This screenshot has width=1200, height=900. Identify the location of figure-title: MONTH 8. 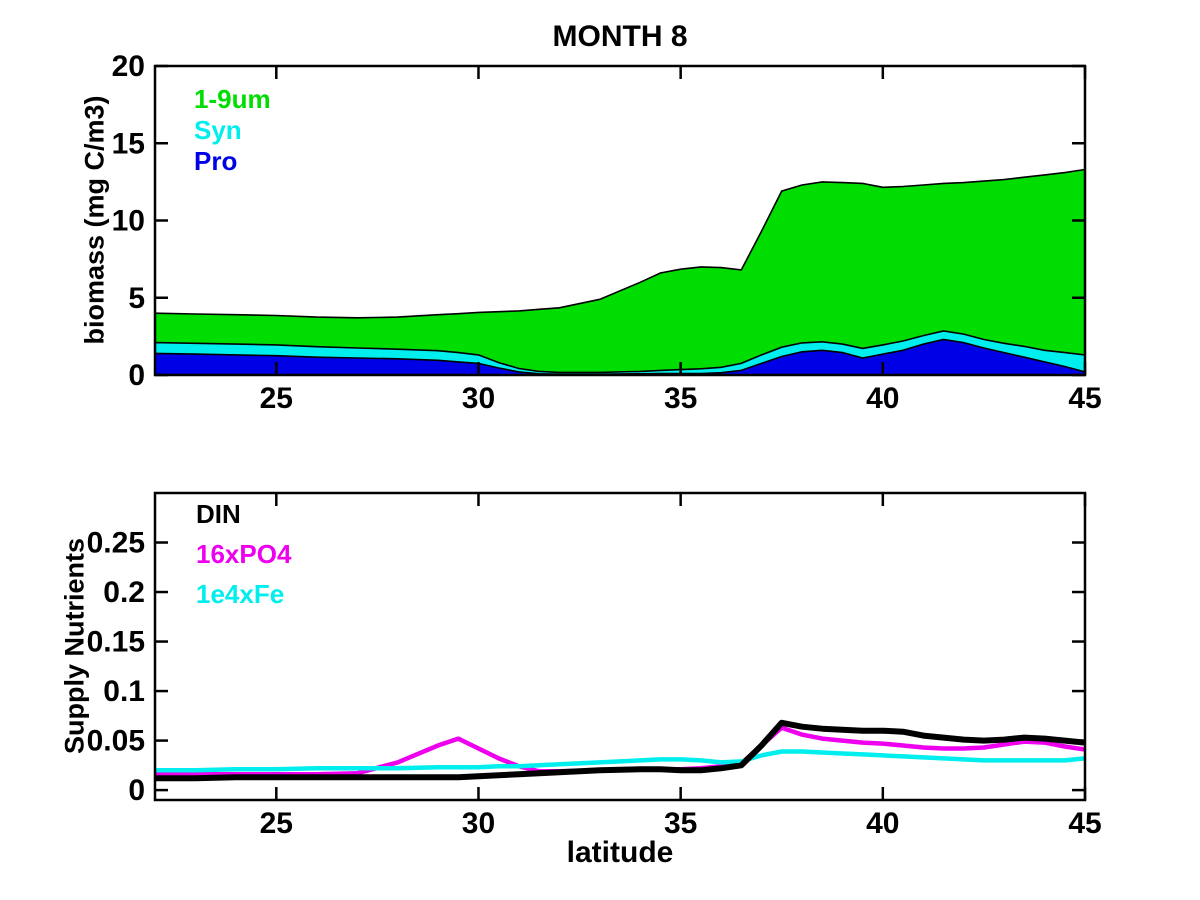
(620, 36).